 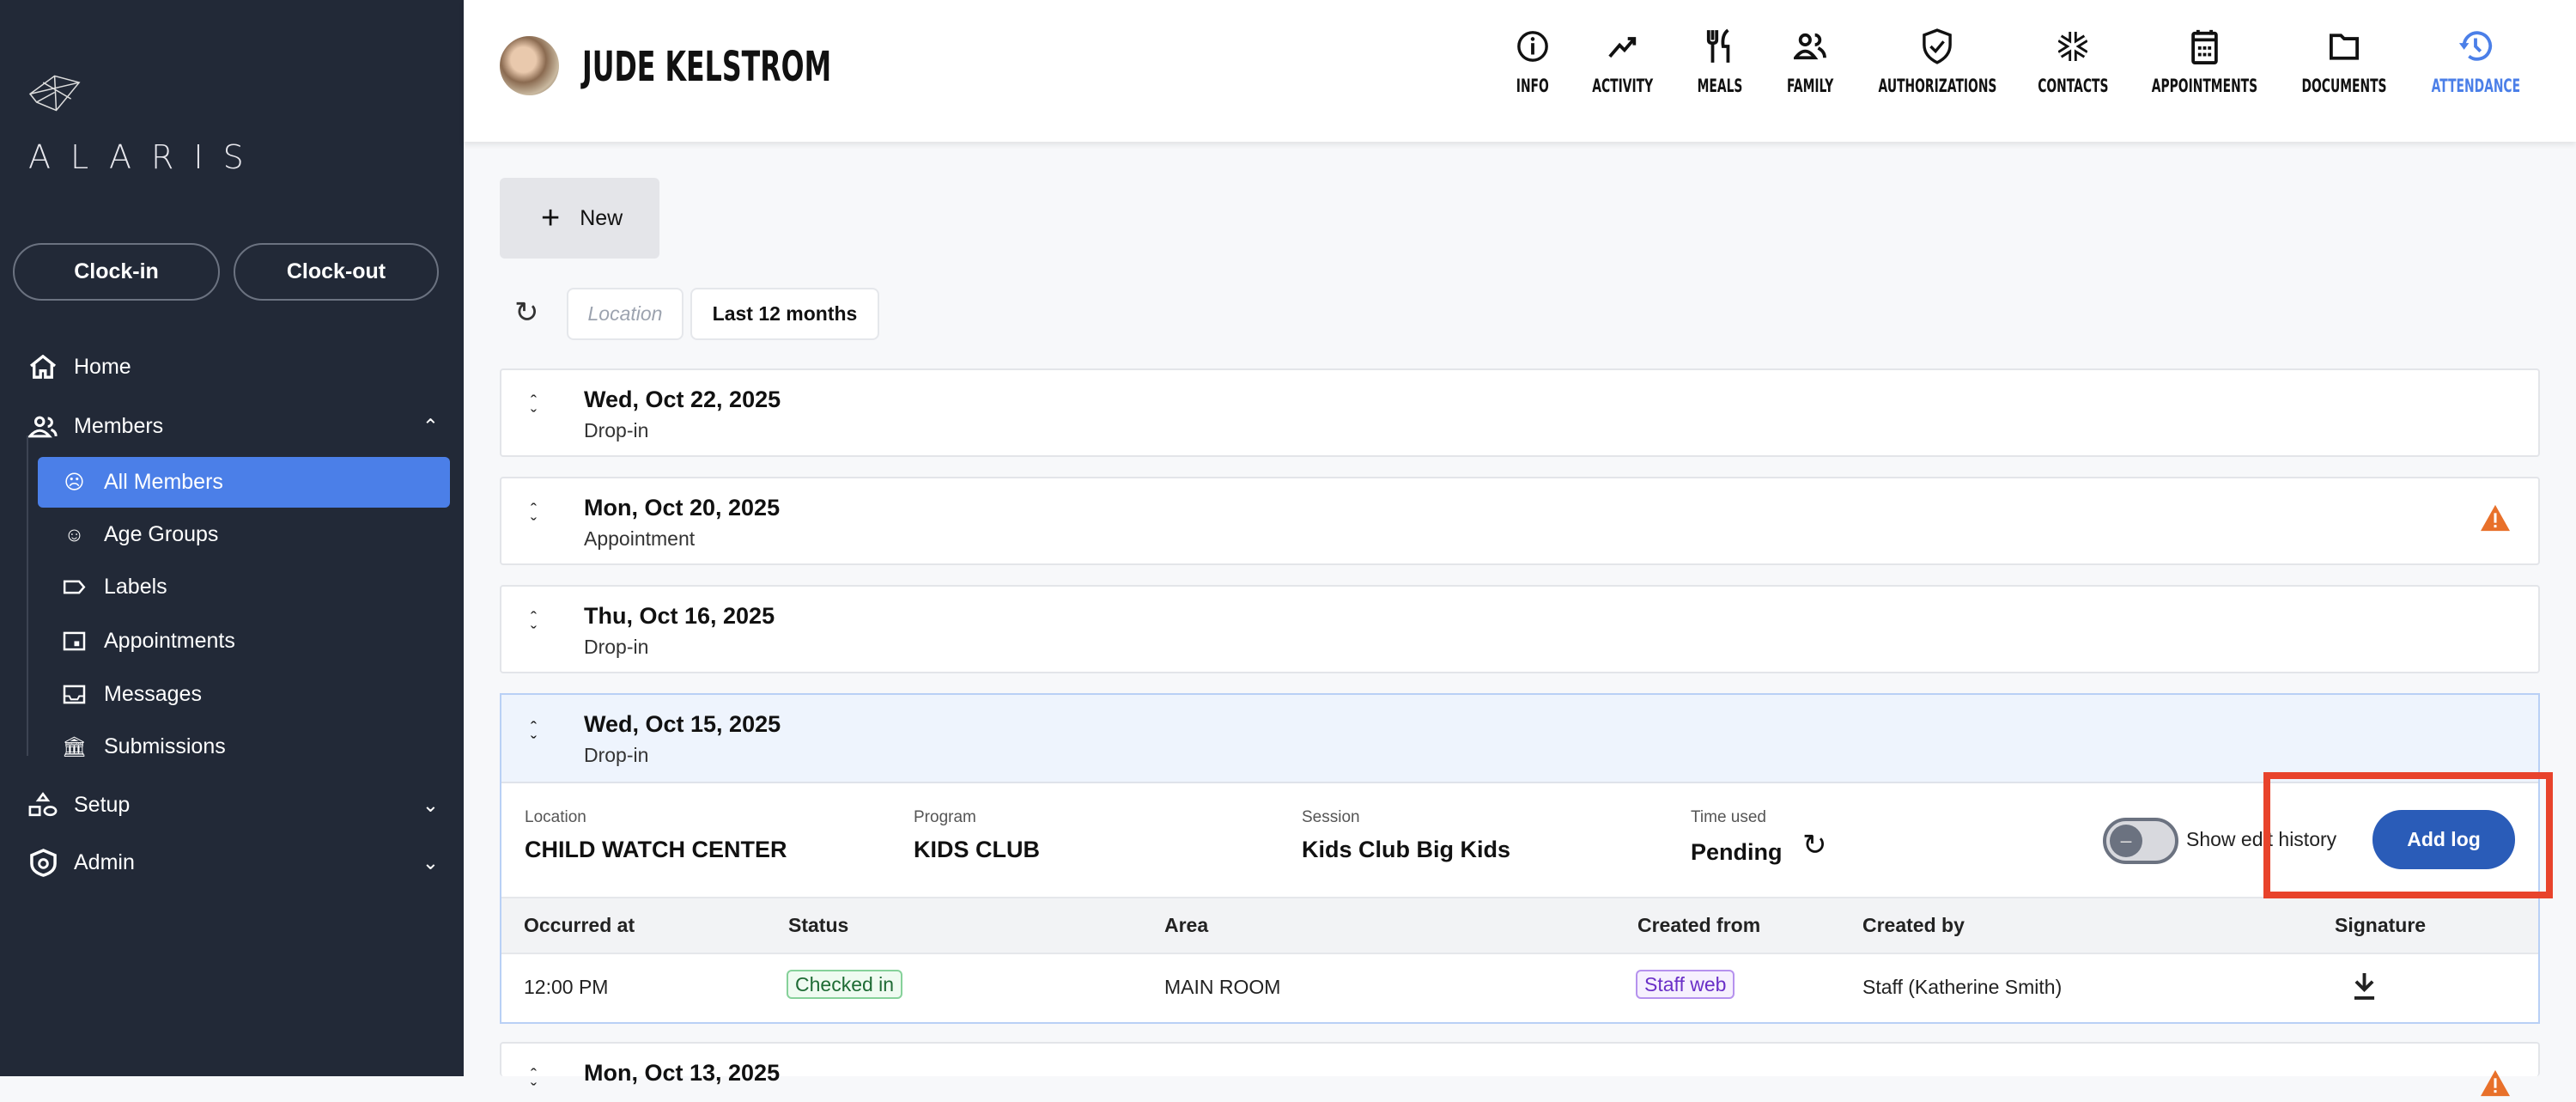 What do you see at coordinates (1533, 86) in the screenshot?
I see `tab-label: INFO` at bounding box center [1533, 86].